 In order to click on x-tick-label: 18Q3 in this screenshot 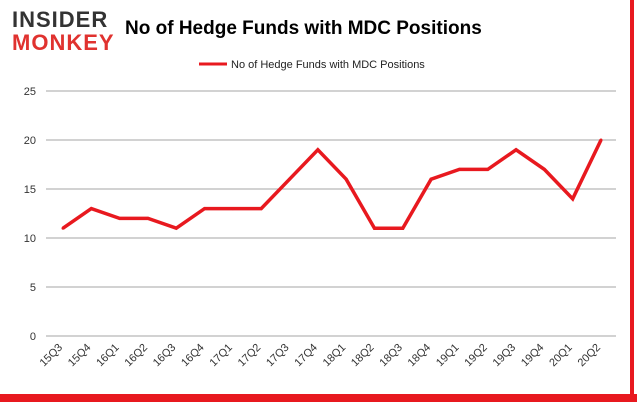, I will do `click(391, 356)`.